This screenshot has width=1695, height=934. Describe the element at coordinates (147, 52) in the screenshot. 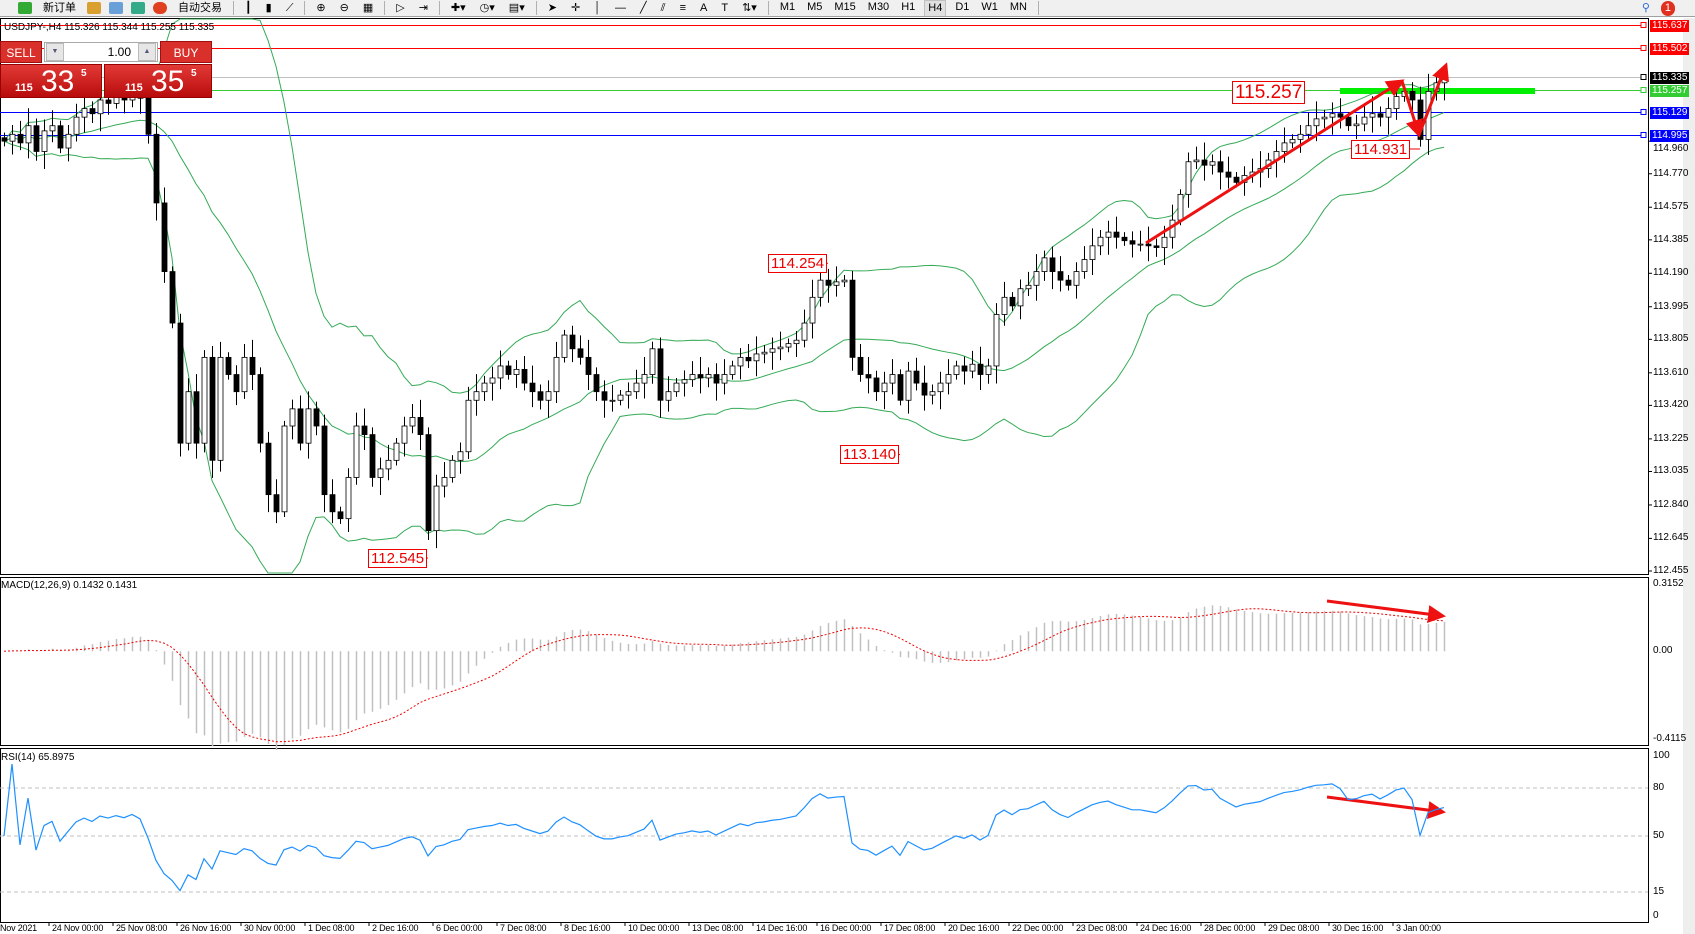

I see `lot-increase-button: ▲` at that location.